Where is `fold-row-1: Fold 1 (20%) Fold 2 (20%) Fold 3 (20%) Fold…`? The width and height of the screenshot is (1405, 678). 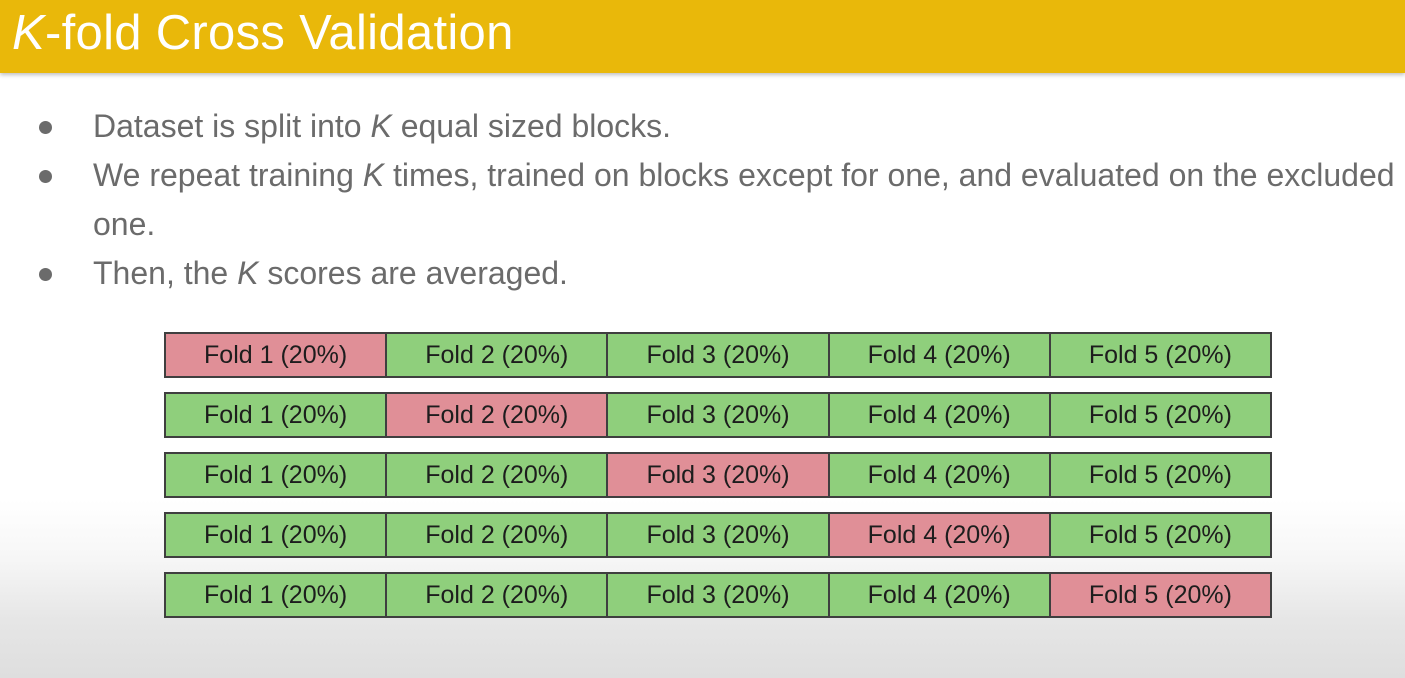
fold-row-1: Fold 1 (20%) Fold 2 (20%) Fold 3 (20%) Fold… is located at coordinates (718, 355).